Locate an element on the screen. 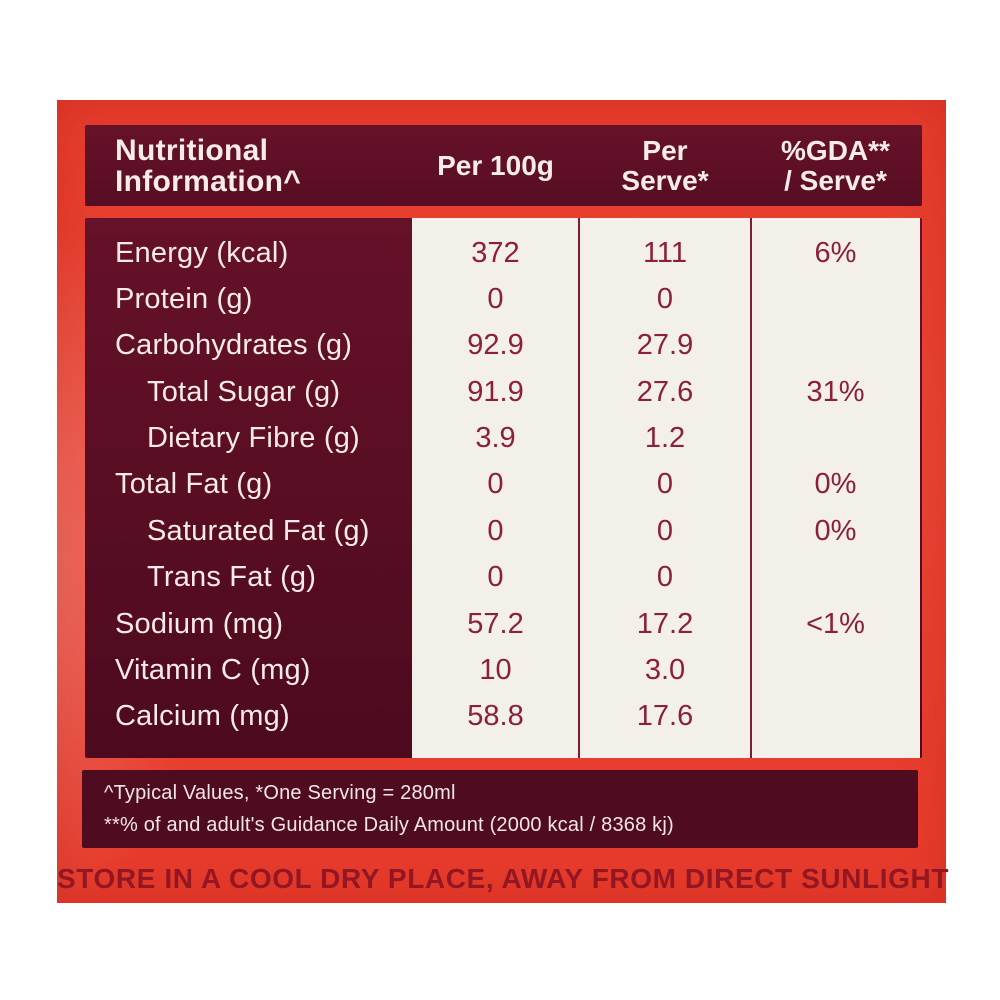  table-row-dietary-fibre: Dietary Fibre (g) 3.9 1.2 is located at coordinates (503, 438).